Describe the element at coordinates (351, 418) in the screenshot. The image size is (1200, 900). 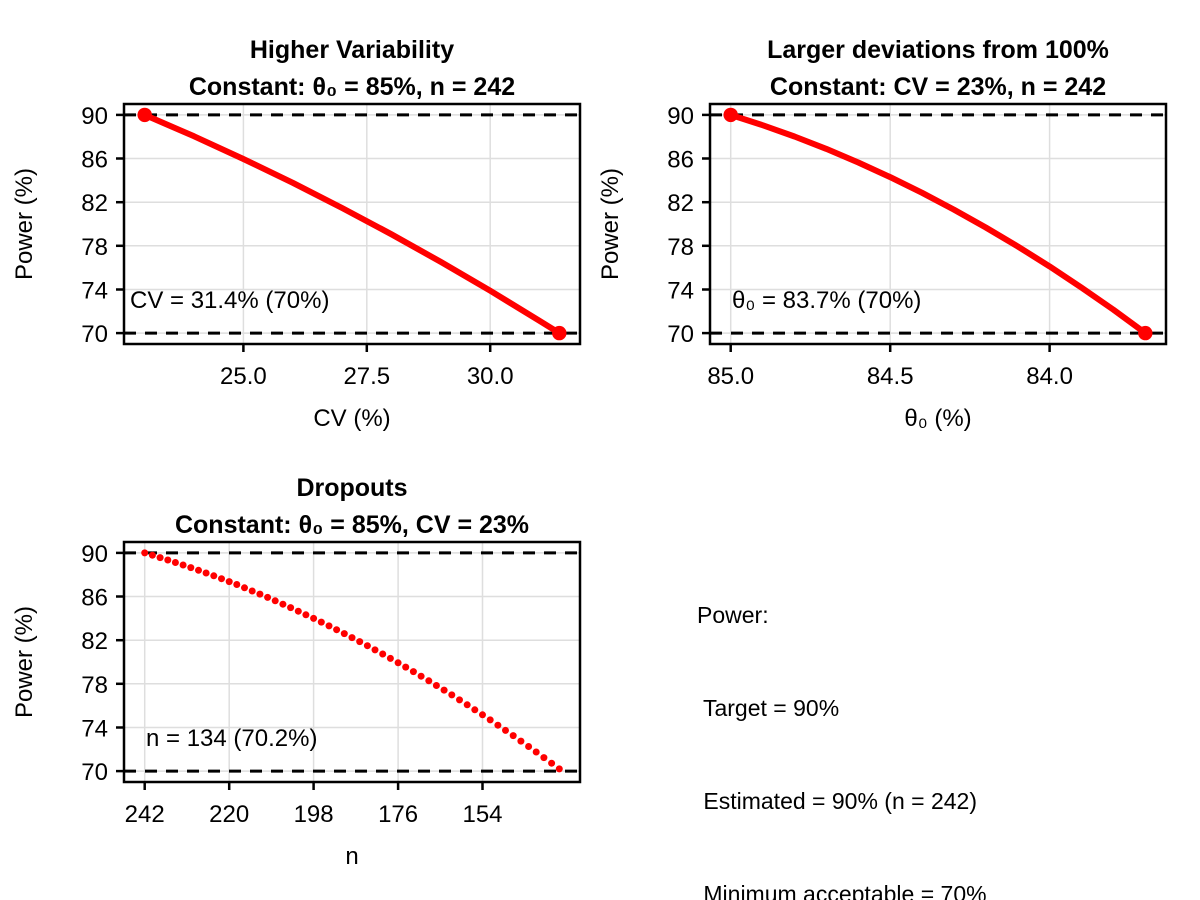
I see `x-axis-title: CV (%)` at that location.